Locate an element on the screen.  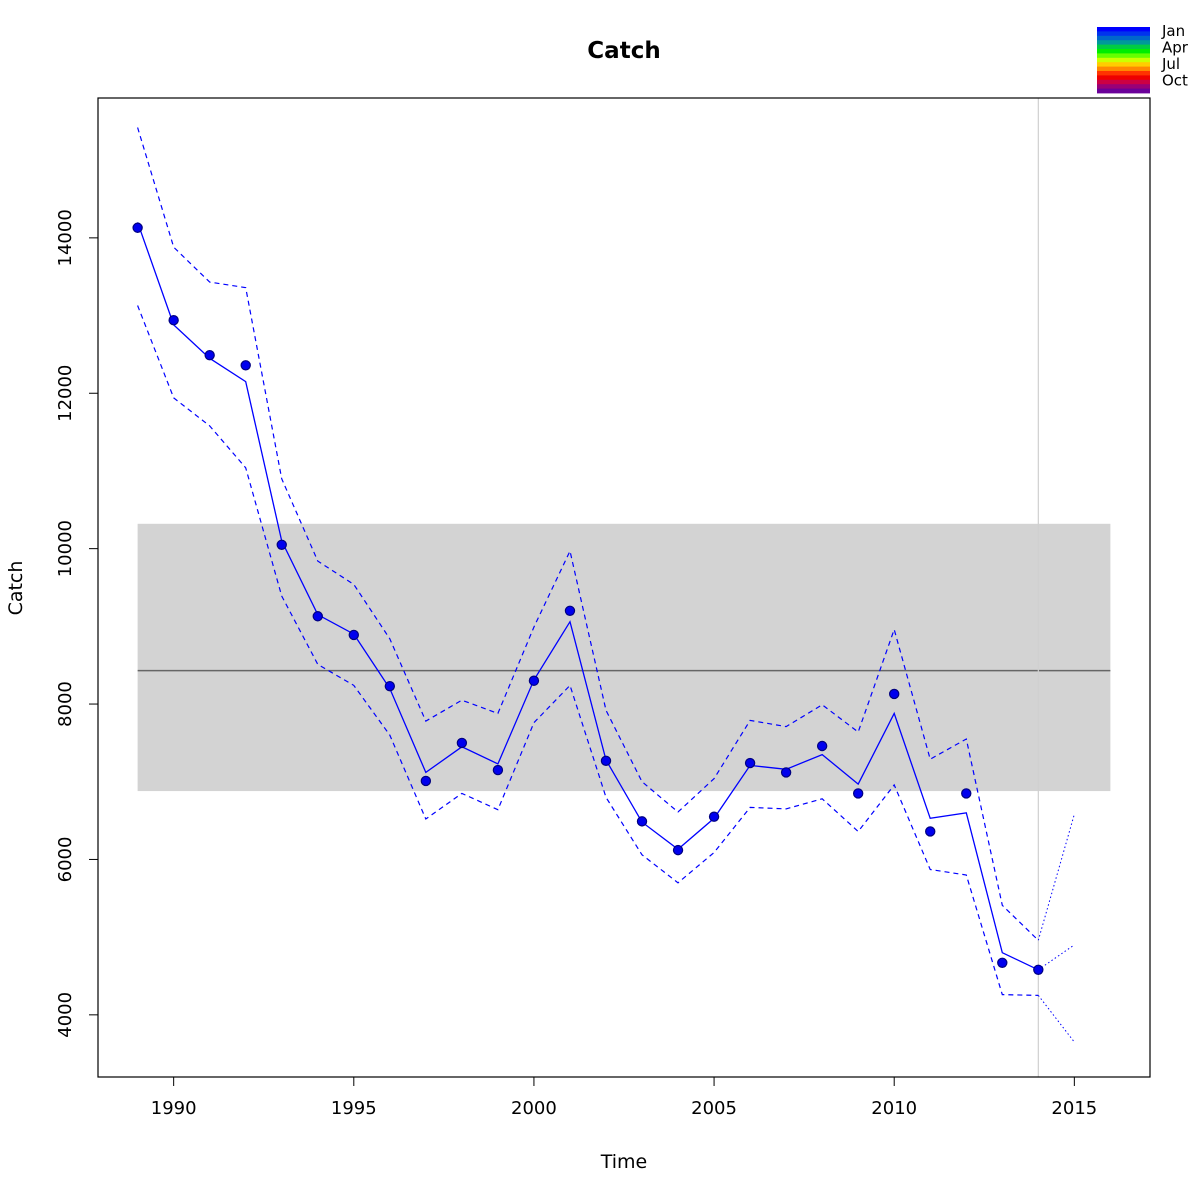
forecast-upper-line is located at coordinates (1056, 877).